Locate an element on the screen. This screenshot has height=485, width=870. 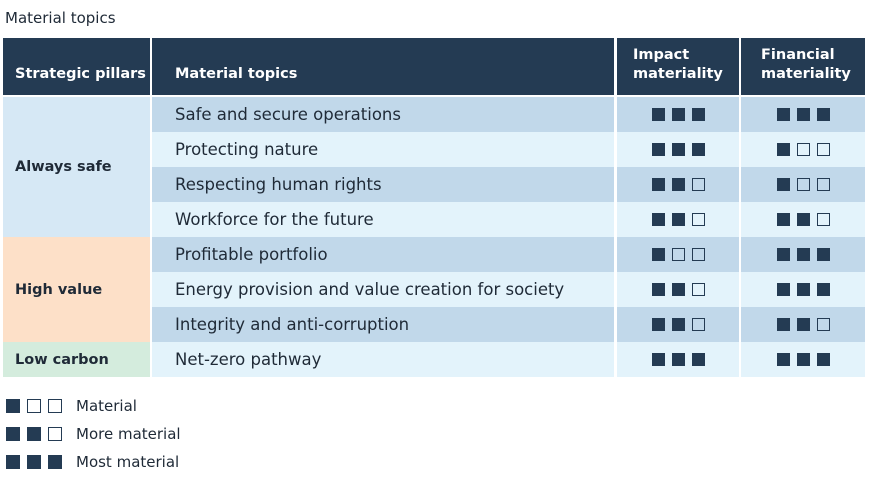
header-financial-materiality: Financial materiality is located at coordinates (803, 66).